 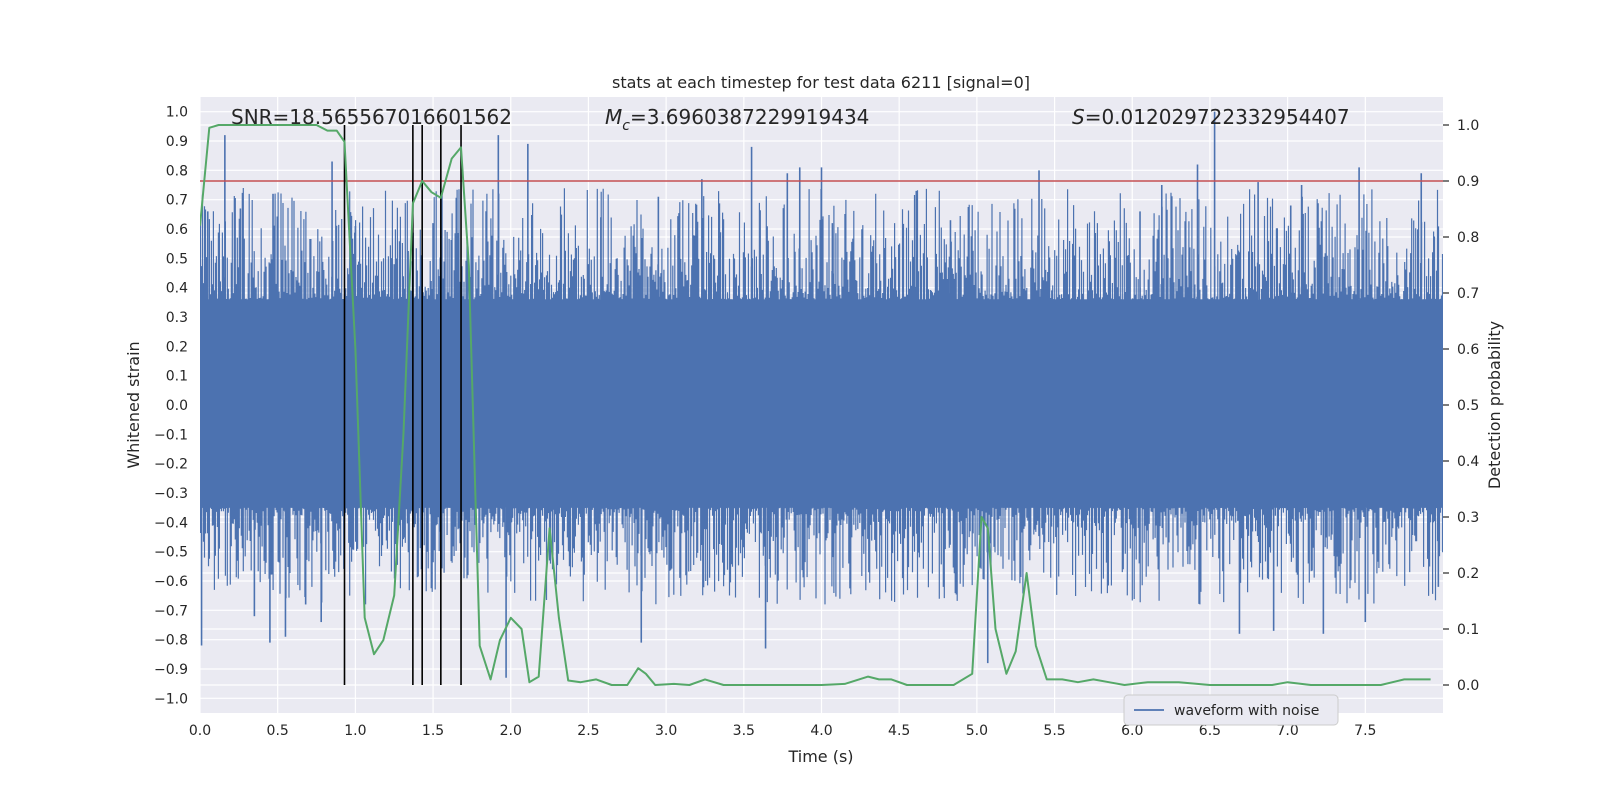 I want to click on x-tick-label: 0.5, so click(x=278, y=731).